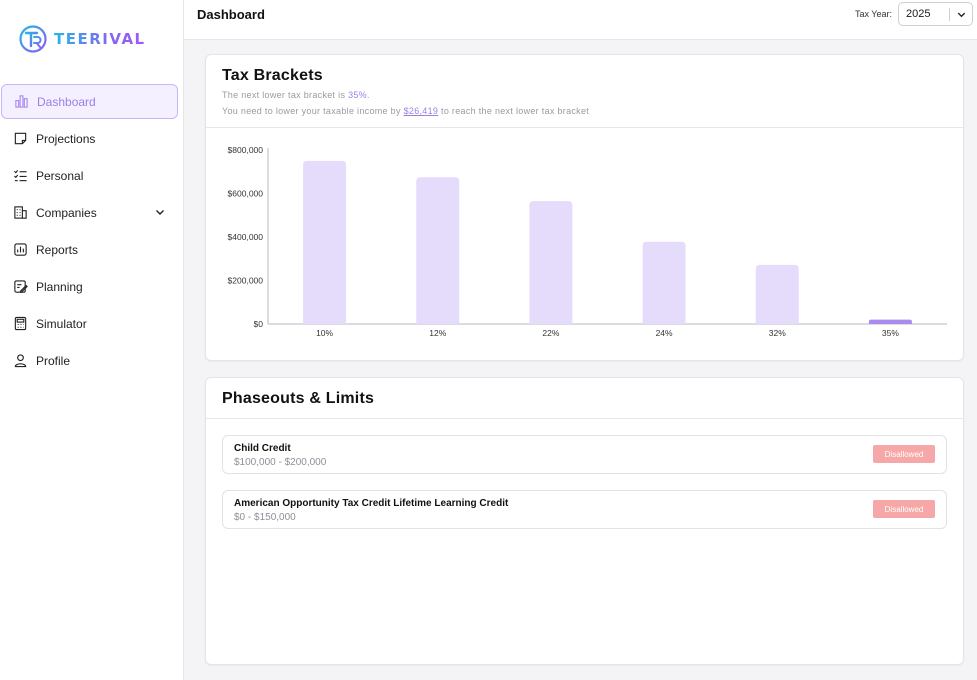  I want to click on tax-year-select: 2025, so click(935, 14).